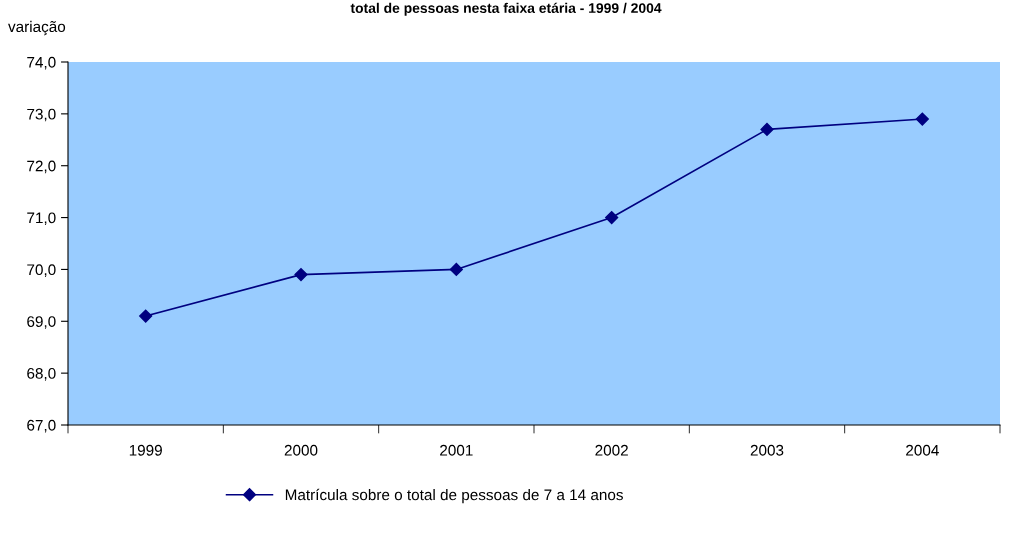 This screenshot has height=533, width=1012. Describe the element at coordinates (145, 450) in the screenshot. I see `x-tick-label: 1999` at that location.